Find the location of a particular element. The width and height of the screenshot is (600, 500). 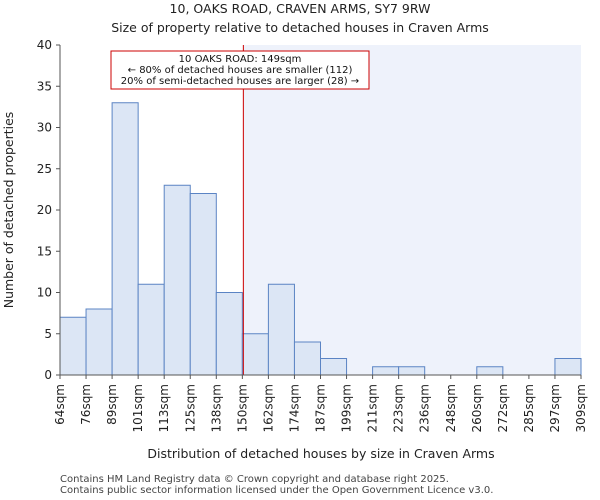

x-tick-label: 162sqm is located at coordinates (268, 408).